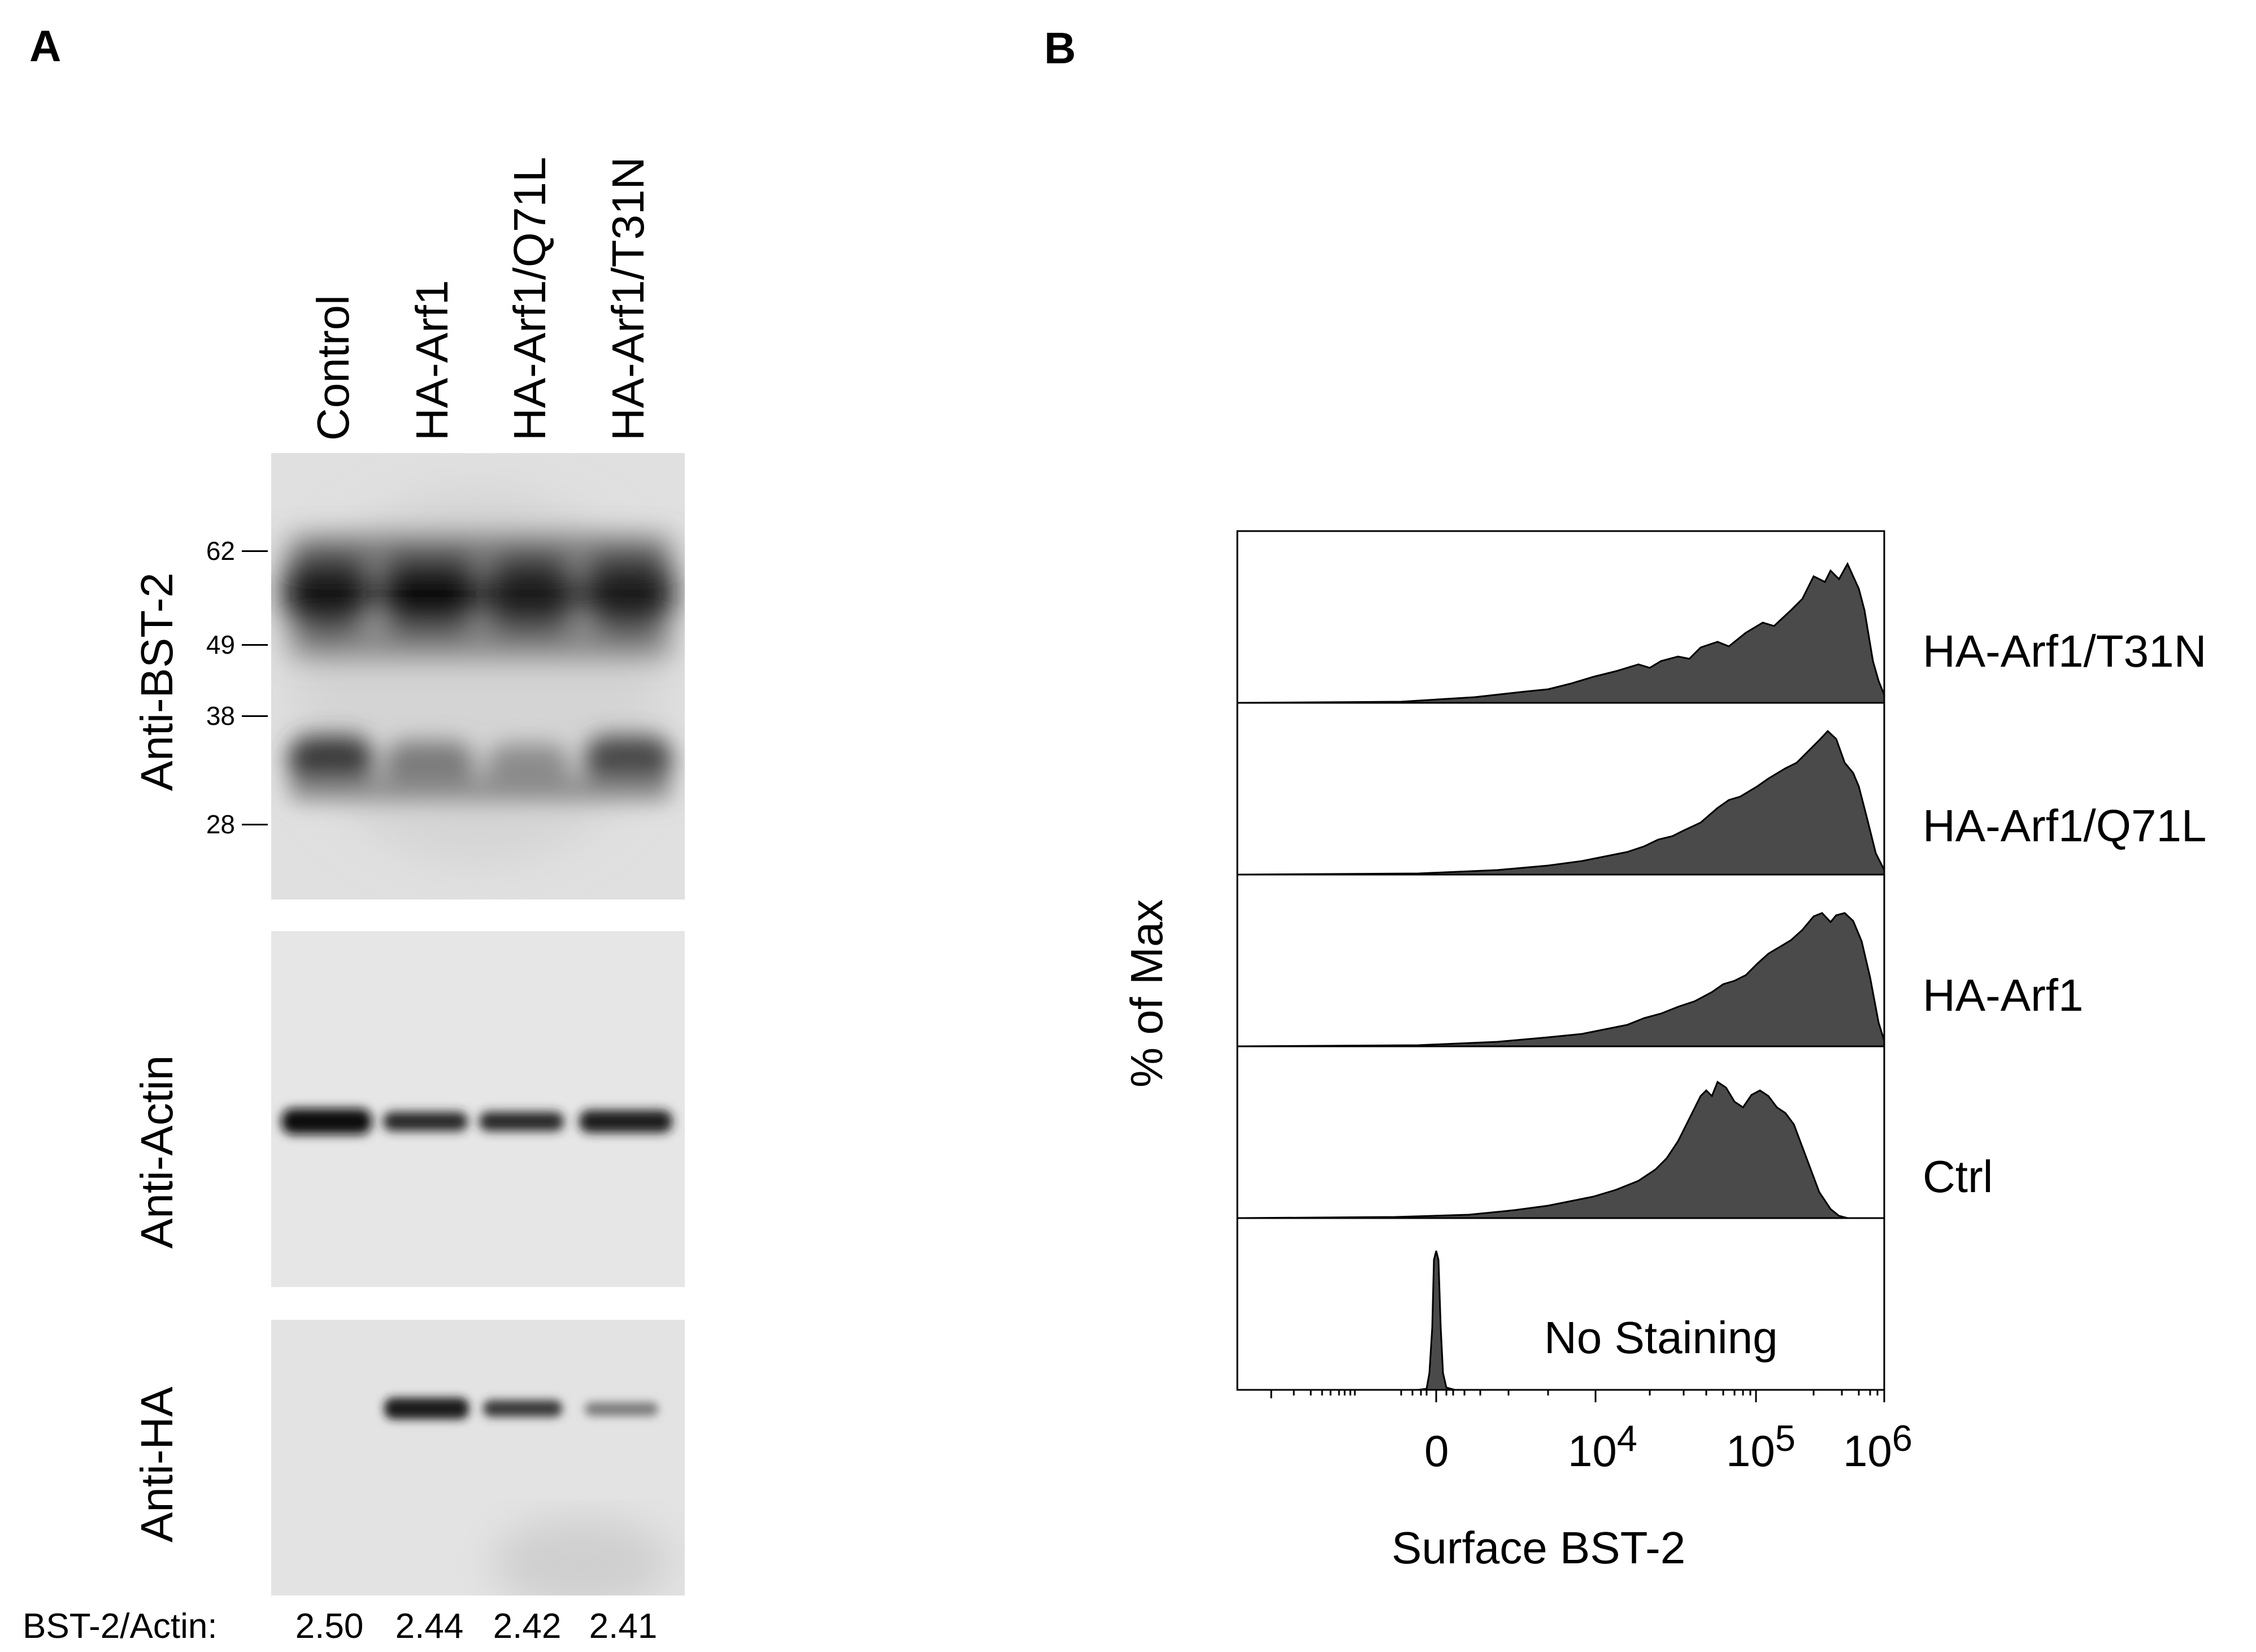  What do you see at coordinates (333, 368) in the screenshot?
I see `lane-label-control: Control` at bounding box center [333, 368].